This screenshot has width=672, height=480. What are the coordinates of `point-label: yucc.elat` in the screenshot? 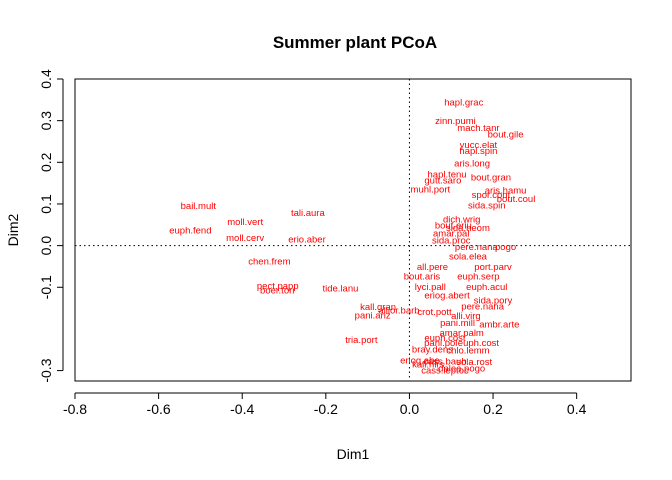 It's located at (479, 145).